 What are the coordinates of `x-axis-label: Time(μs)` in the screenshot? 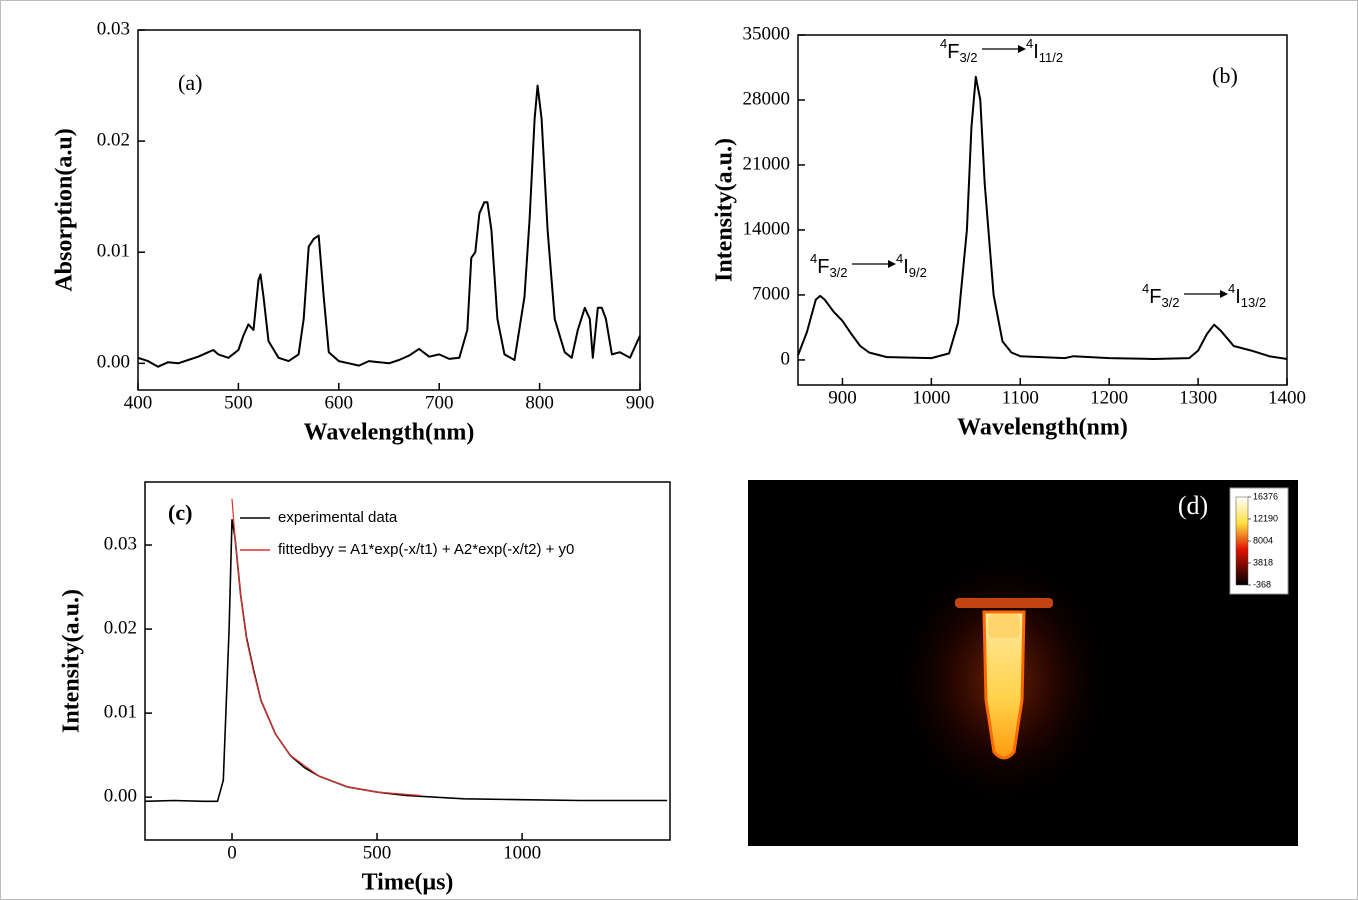 It's located at (408, 883).